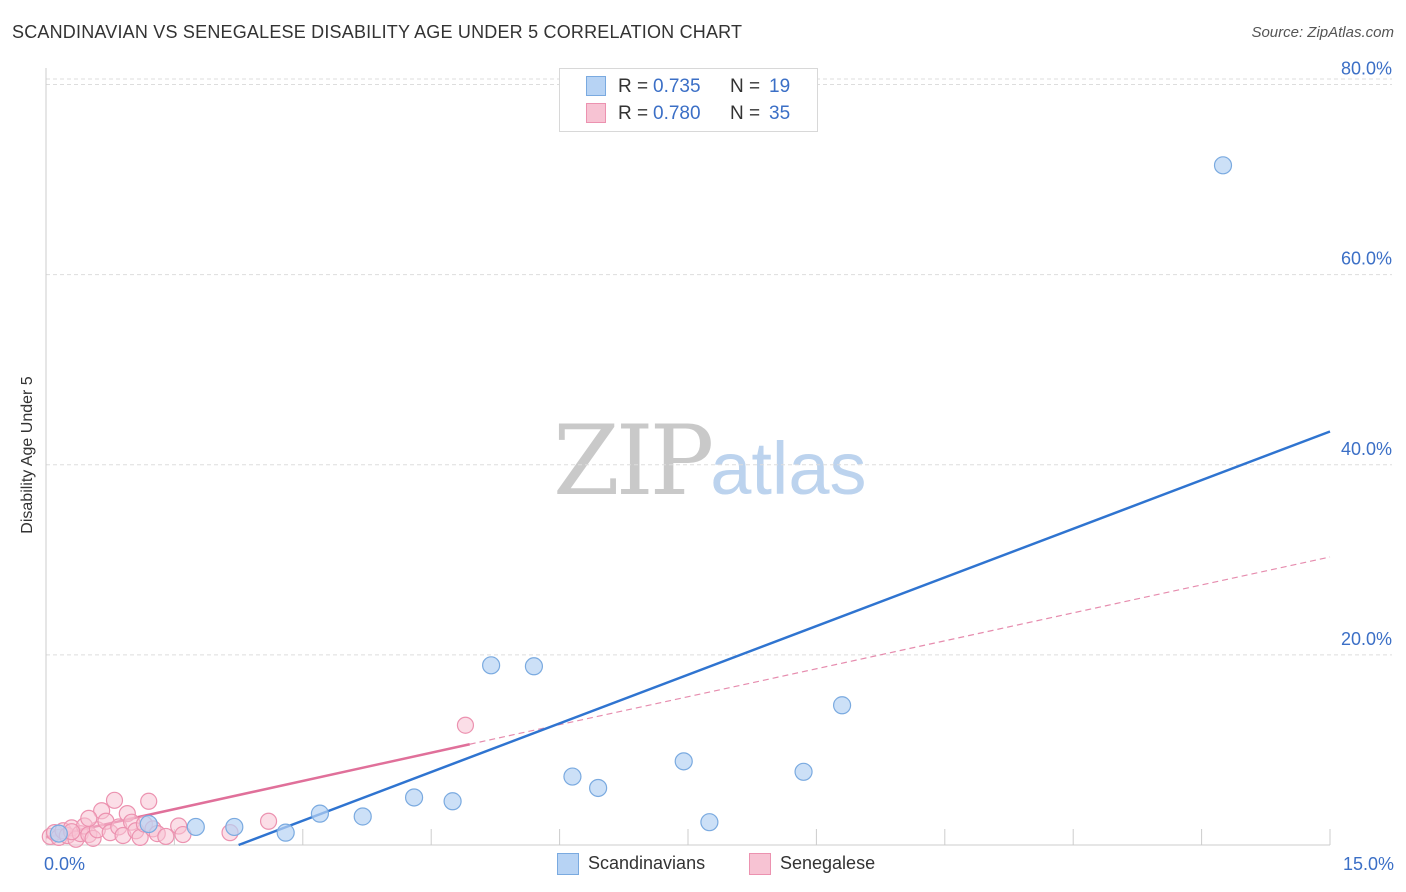  What do you see at coordinates (828, 863) in the screenshot?
I see `legend-label-senegalese: Senegalese` at bounding box center [828, 863].